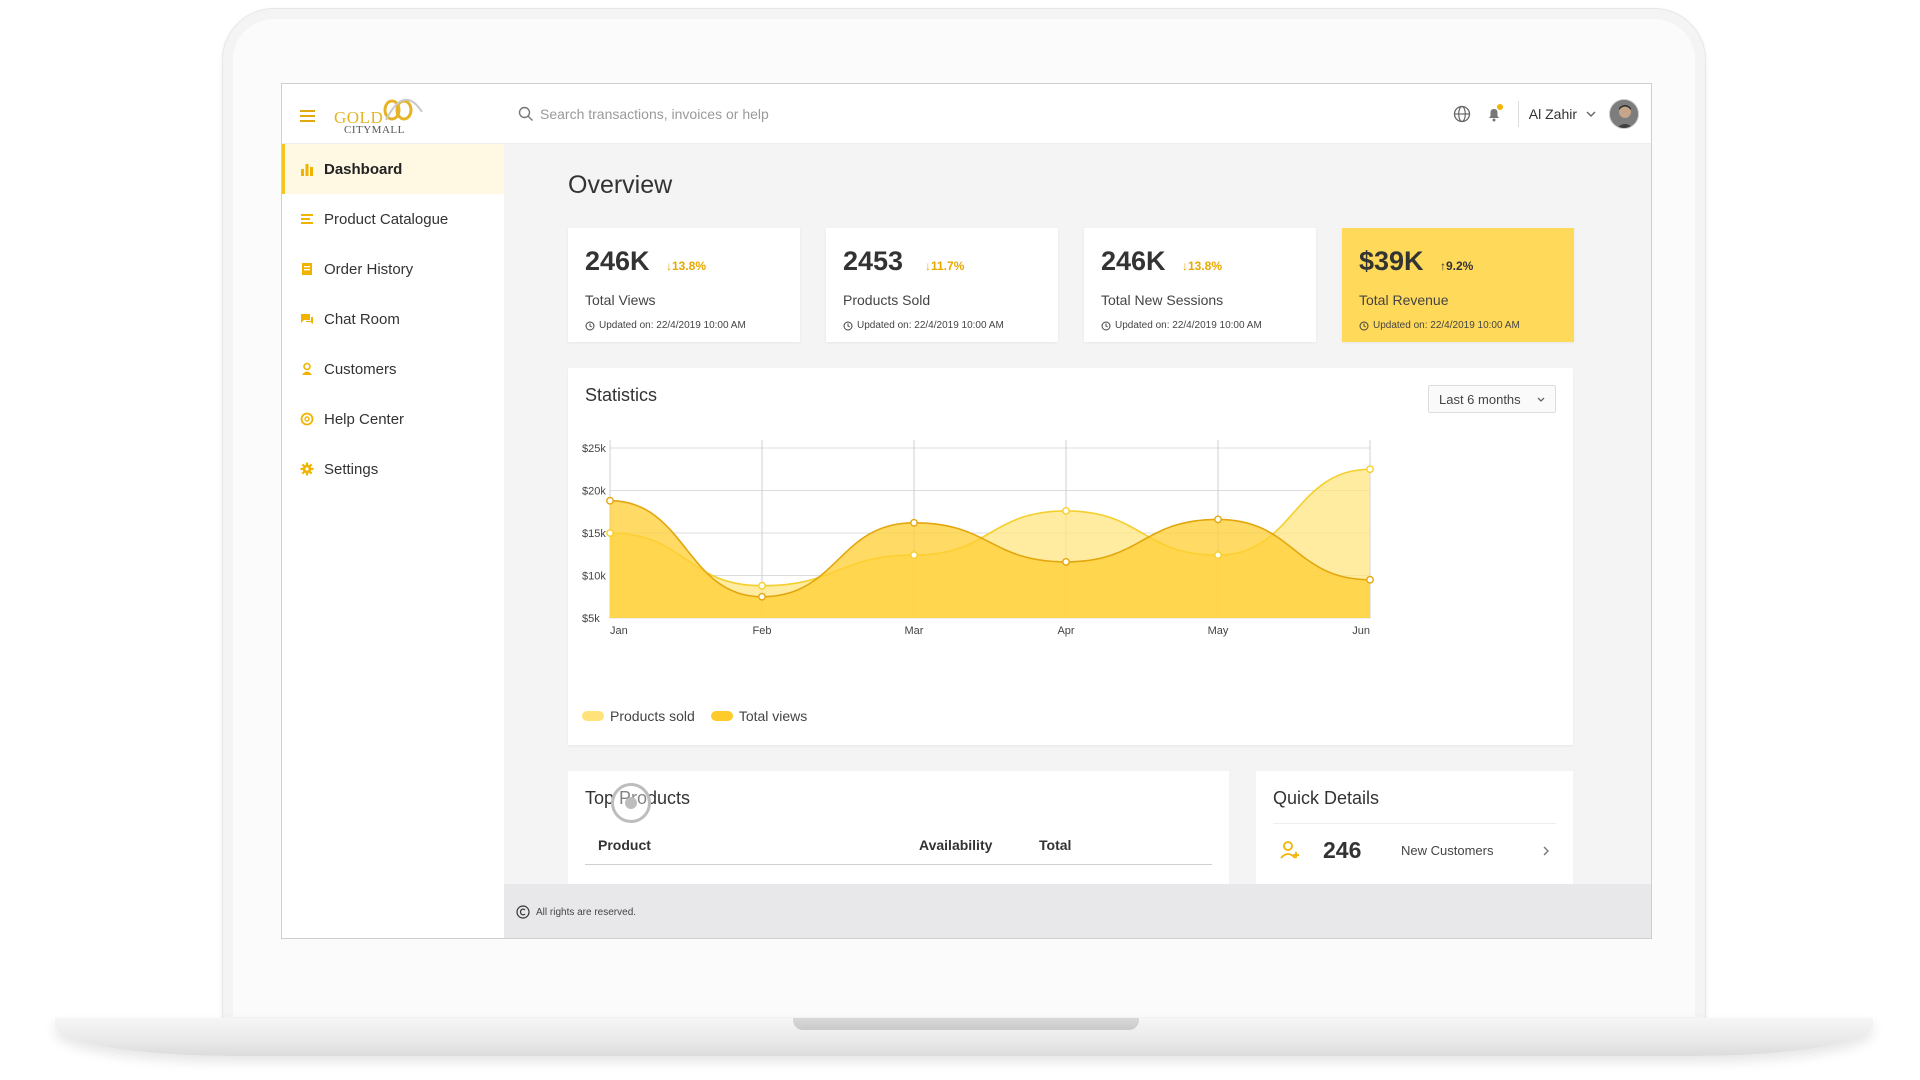 The height and width of the screenshot is (1080, 1920). I want to click on stat-value: 2453, so click(873, 261).